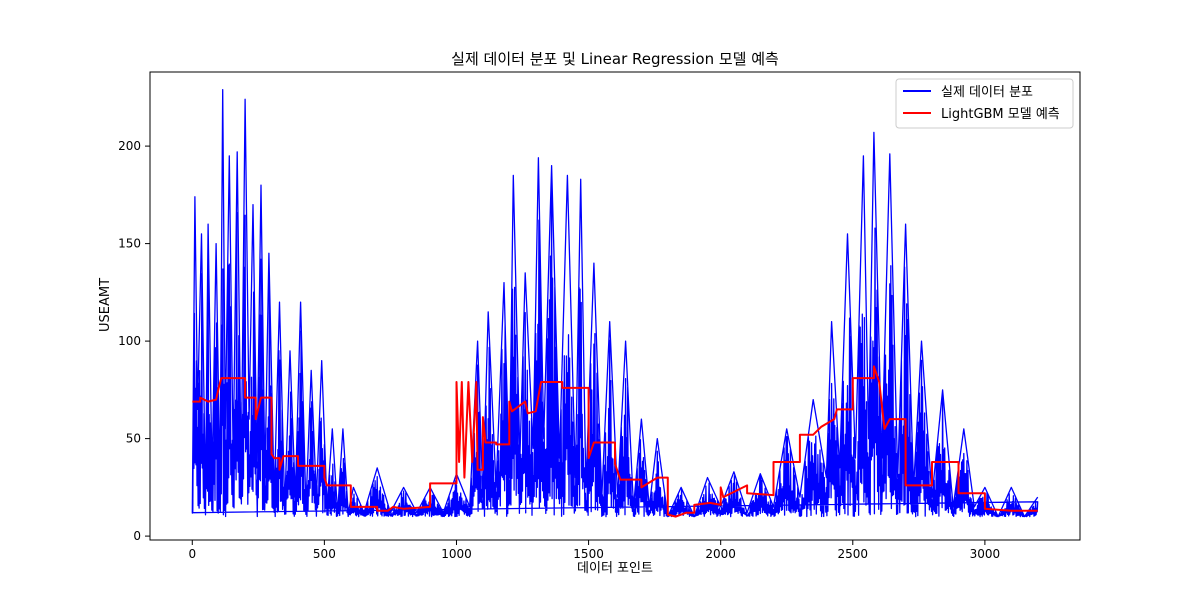 The width and height of the screenshot is (1200, 600). Describe the element at coordinates (720, 554) in the screenshot. I see `x-tick-label: 2000` at that location.